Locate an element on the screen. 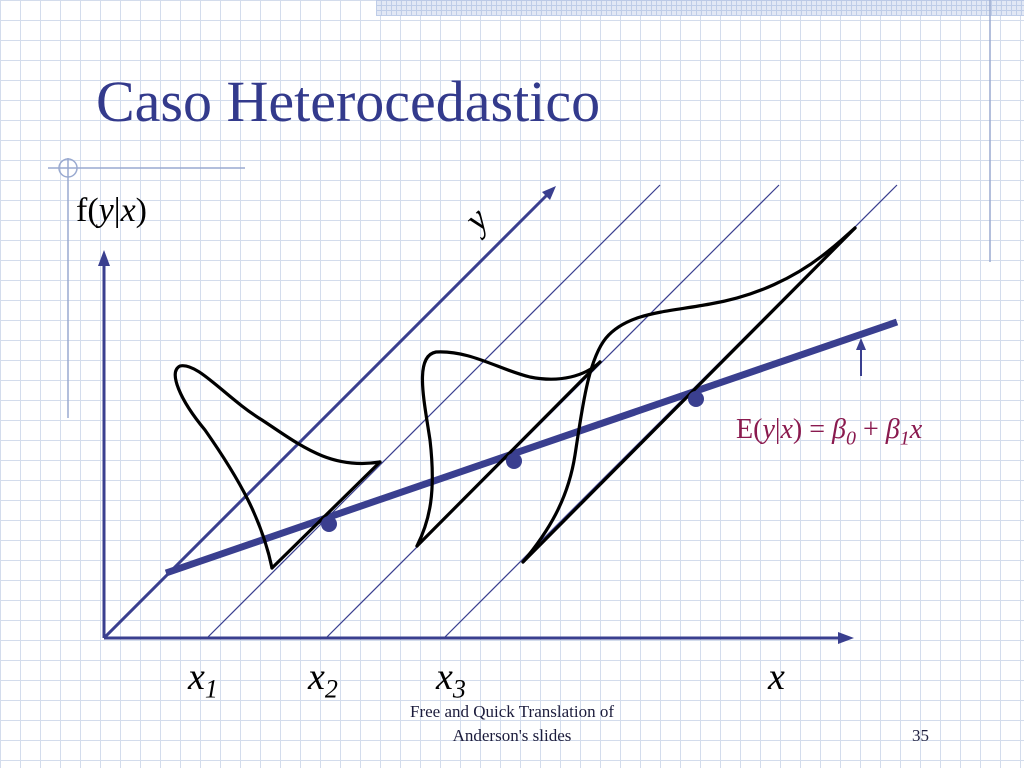  regression-equation: E(y|x) = β0 + β1x is located at coordinates (829, 432).